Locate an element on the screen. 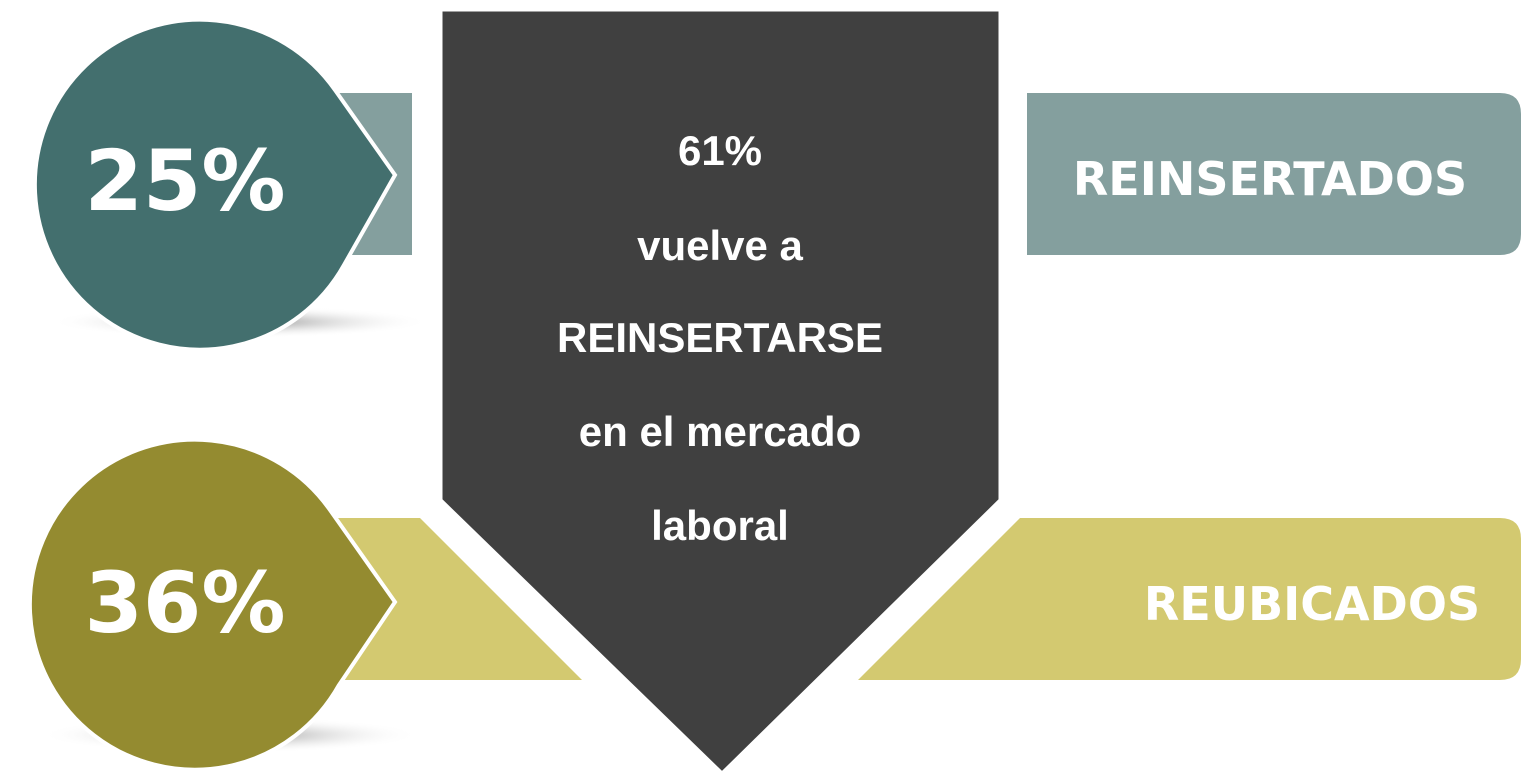 The image size is (1521, 777). bottom-label-box is located at coordinates (1189, 599).